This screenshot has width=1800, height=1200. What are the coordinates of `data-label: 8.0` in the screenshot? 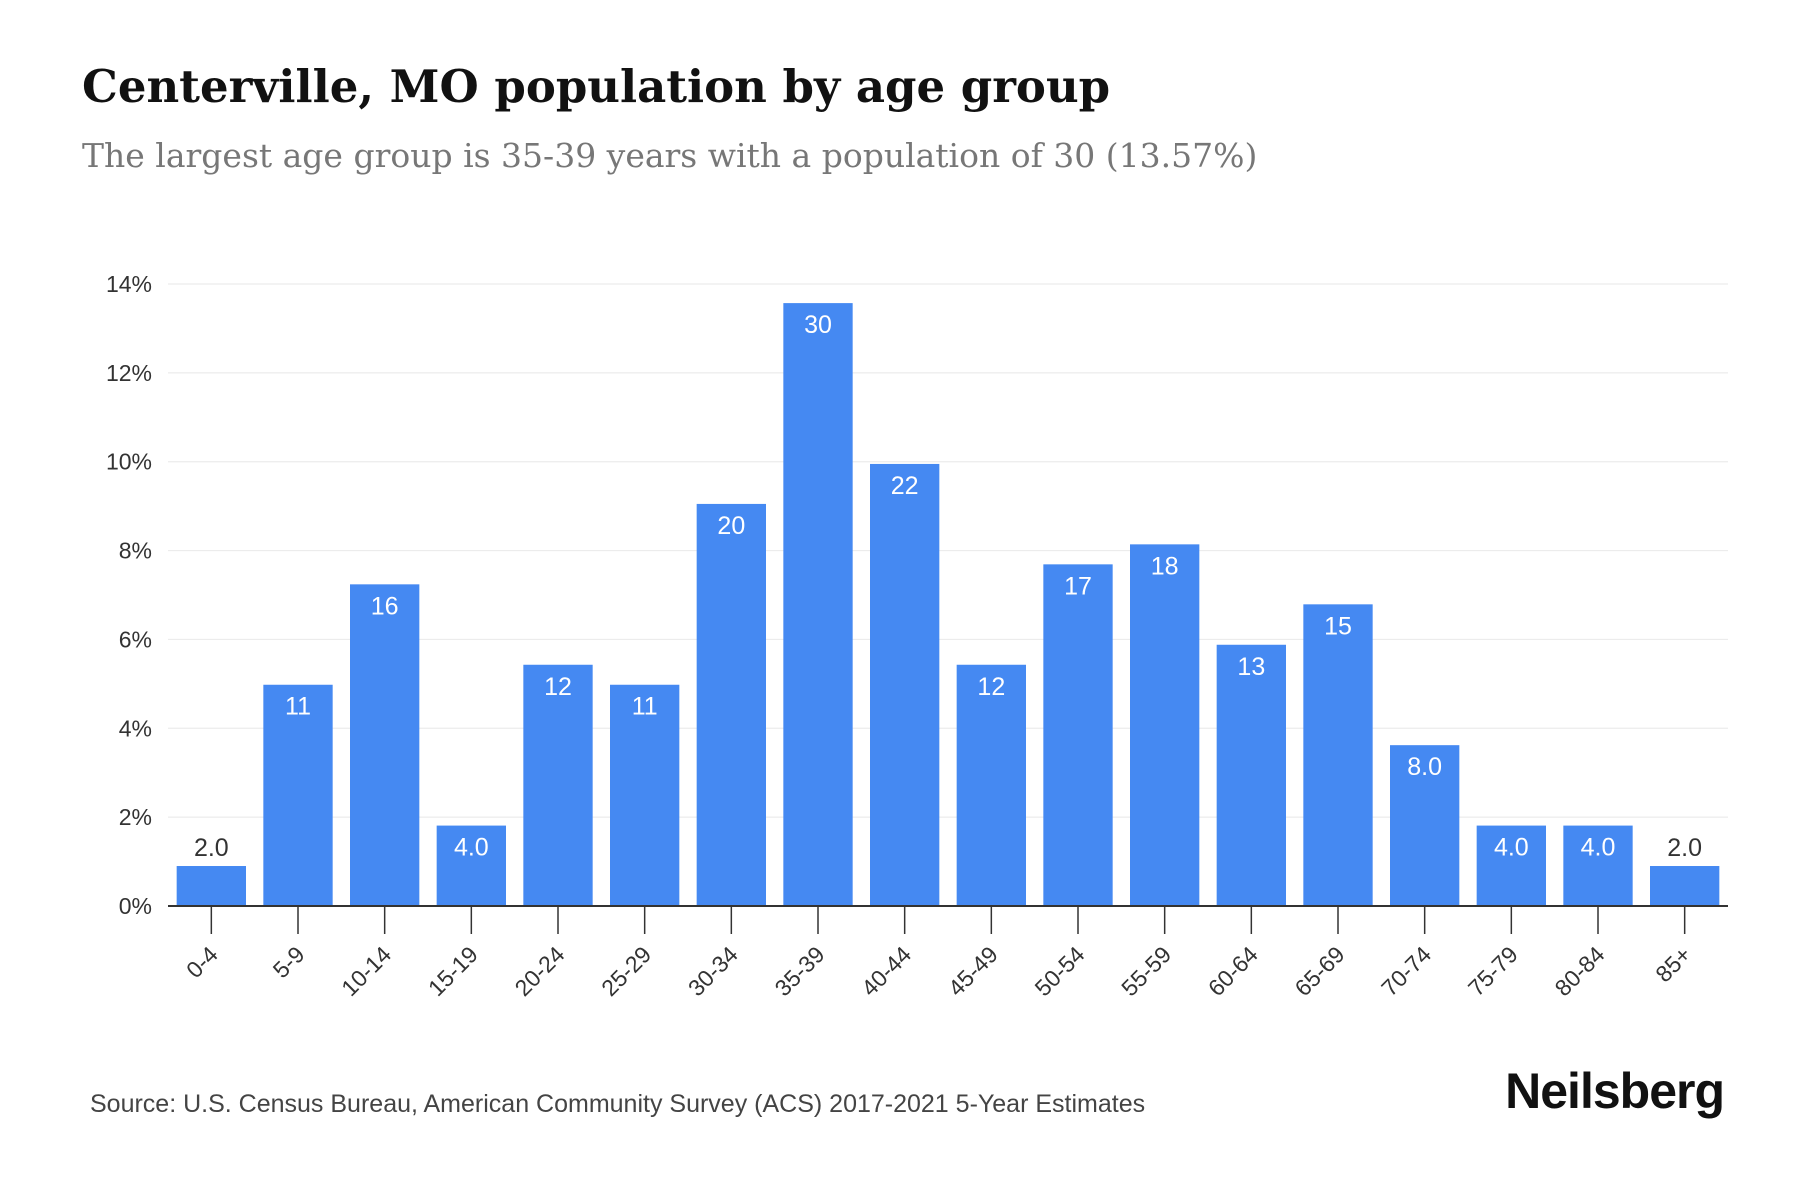 It's located at (1424, 767).